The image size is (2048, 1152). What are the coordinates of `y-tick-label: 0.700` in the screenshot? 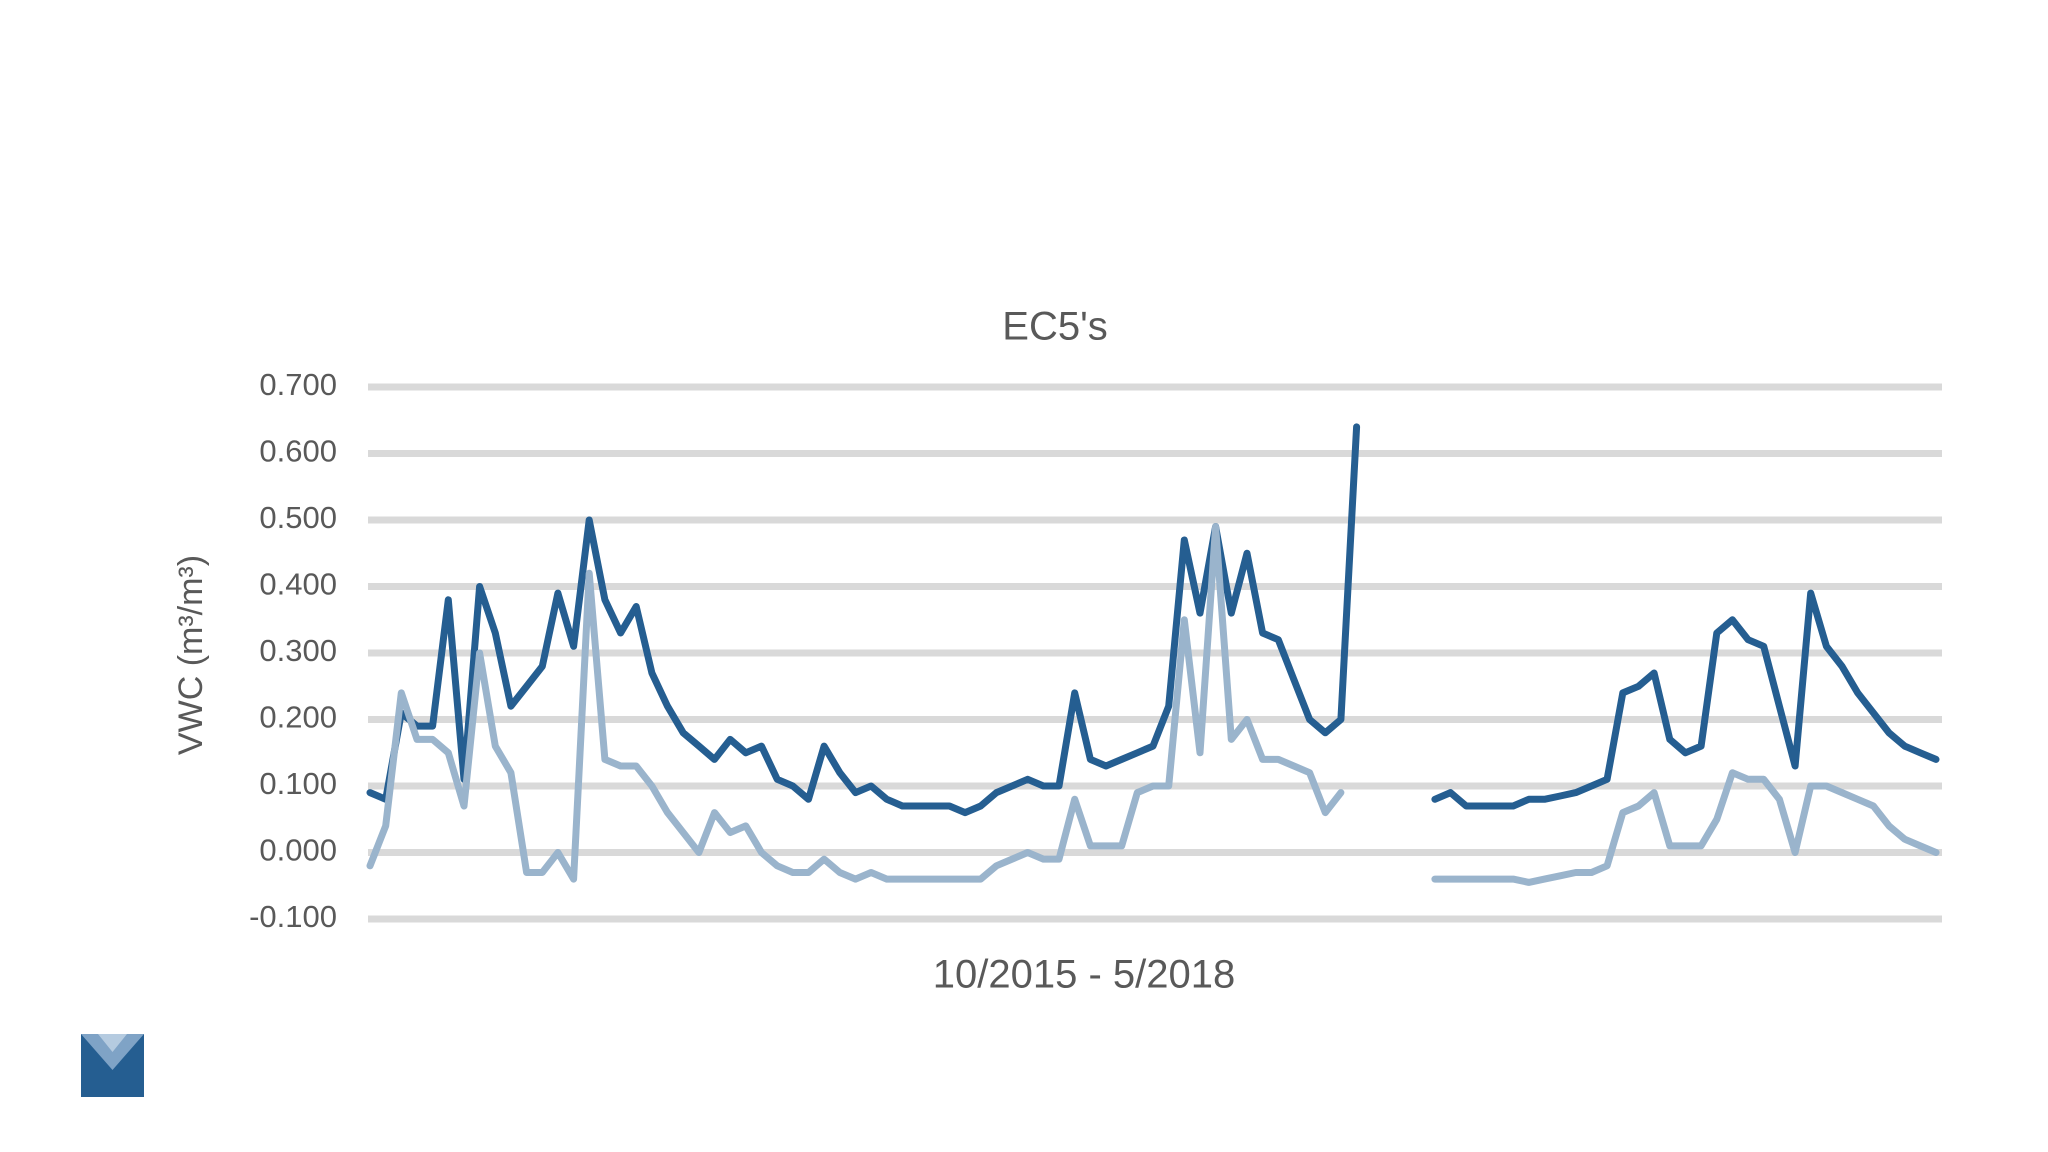 It's located at (298, 384).